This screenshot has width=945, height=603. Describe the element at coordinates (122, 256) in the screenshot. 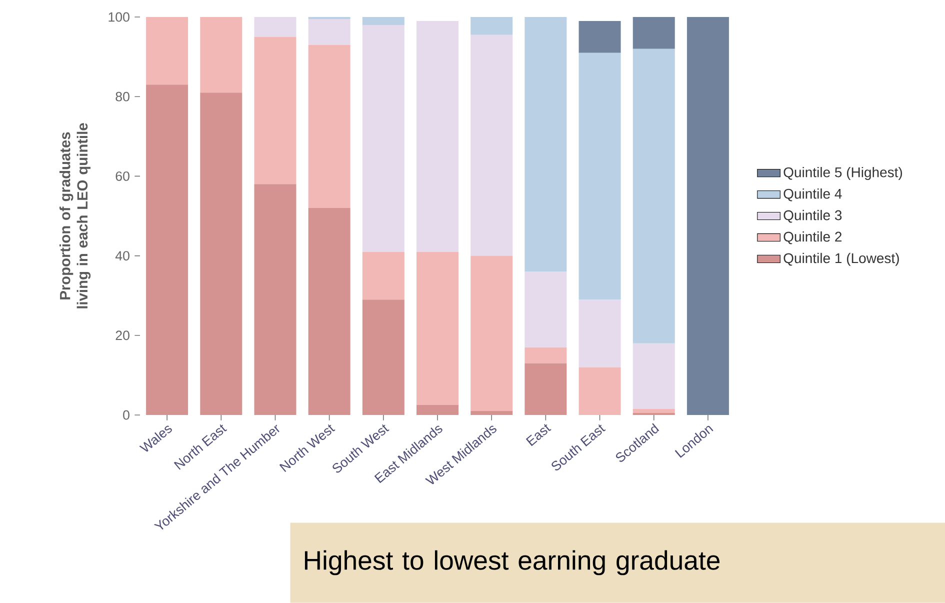

I see `y-tick-label: 40` at that location.